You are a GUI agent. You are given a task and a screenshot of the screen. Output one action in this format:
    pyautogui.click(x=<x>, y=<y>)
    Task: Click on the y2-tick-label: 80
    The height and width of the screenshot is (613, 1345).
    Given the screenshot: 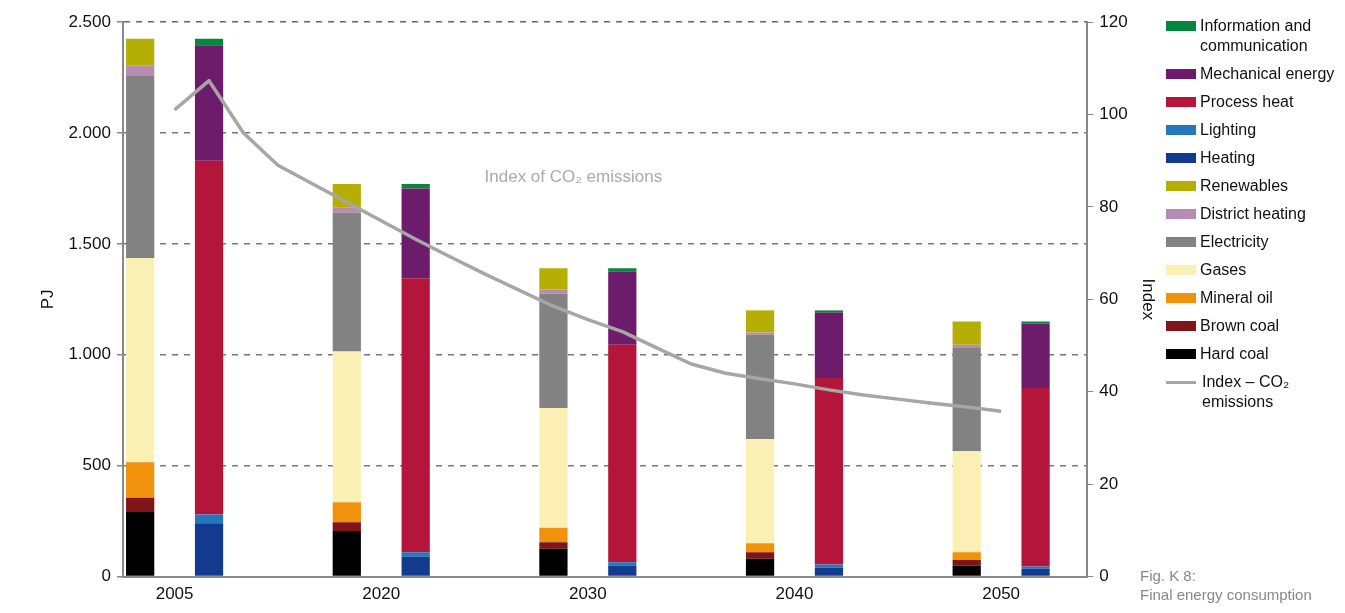 What is the action you would take?
    pyautogui.click(x=1109, y=206)
    